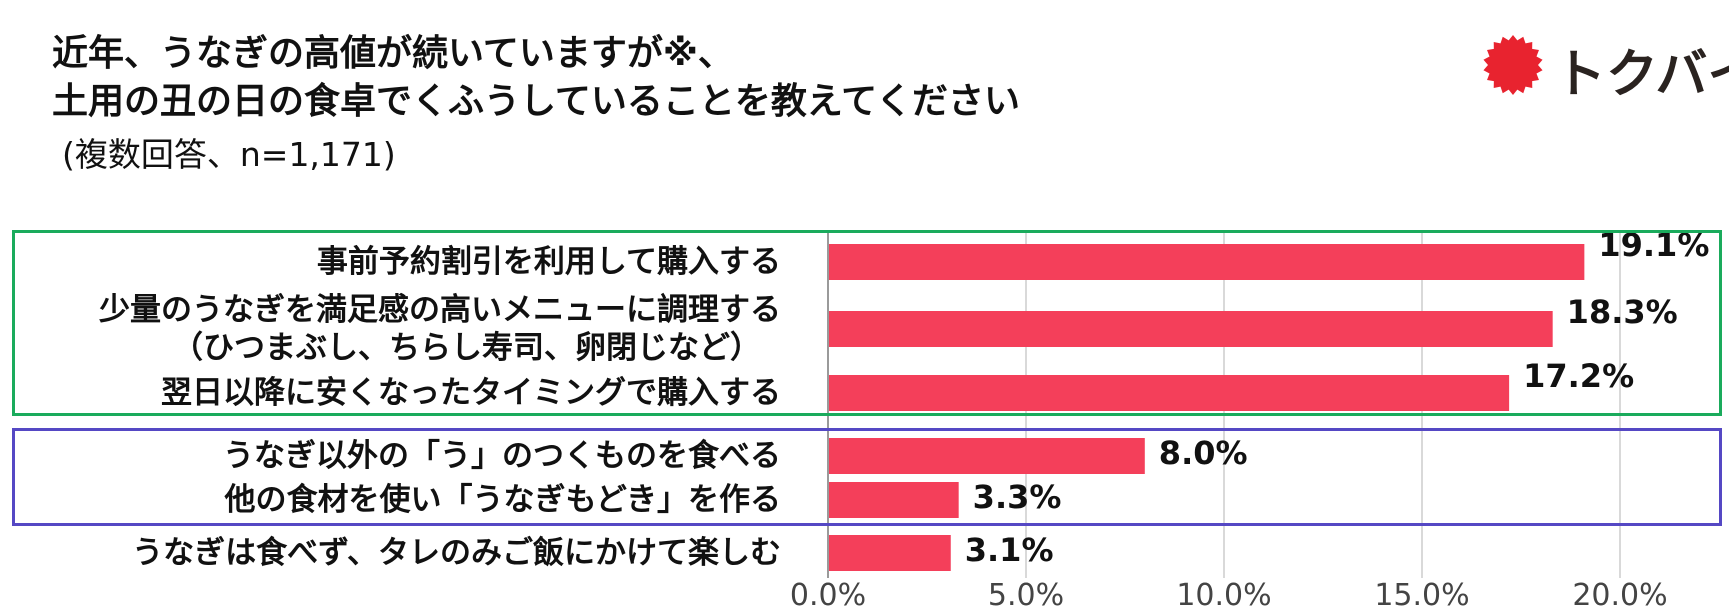  I want to click on data-label: 3.1%, so click(1009, 550).